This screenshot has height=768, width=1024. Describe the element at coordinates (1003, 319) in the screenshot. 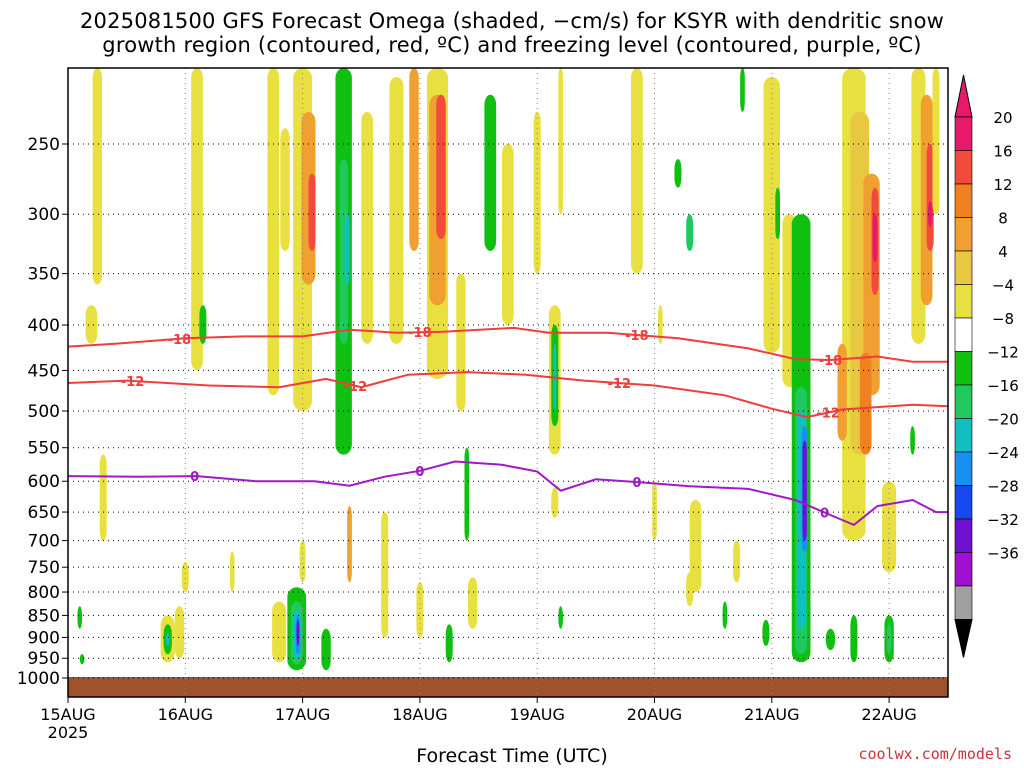

I see `colorbar-label-6: −8` at that location.